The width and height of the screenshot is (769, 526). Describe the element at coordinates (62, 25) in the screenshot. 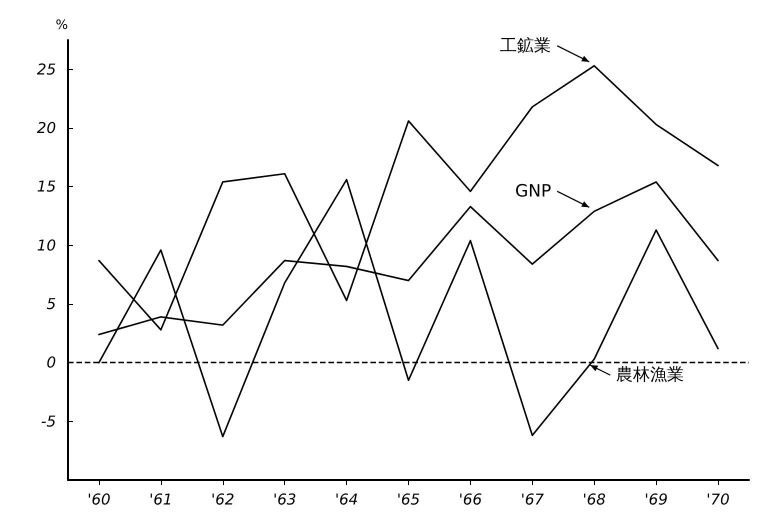

I see `y-axis-title: %` at that location.